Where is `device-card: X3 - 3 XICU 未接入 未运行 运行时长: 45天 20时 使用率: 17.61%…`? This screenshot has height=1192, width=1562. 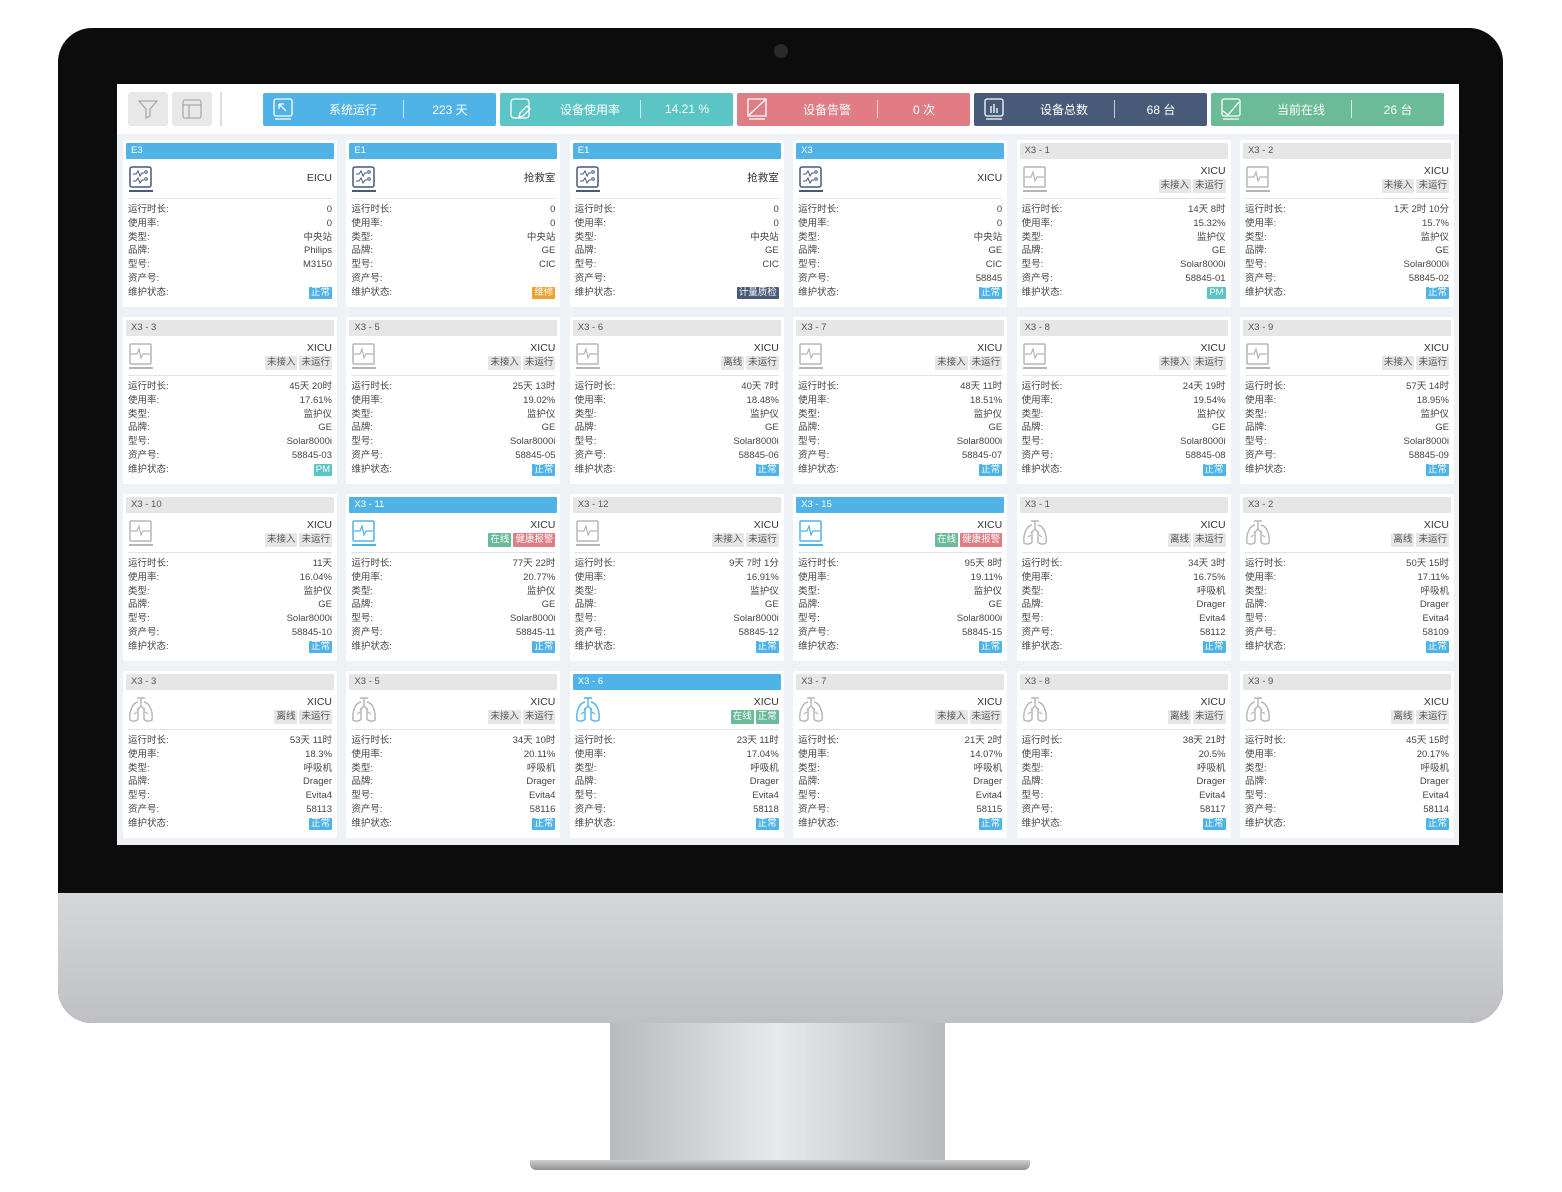 device-card: X3 - 3 XICU 未接入 未运行 运行时长: 45天 20时 使用率: 17.61%… is located at coordinates (230, 400).